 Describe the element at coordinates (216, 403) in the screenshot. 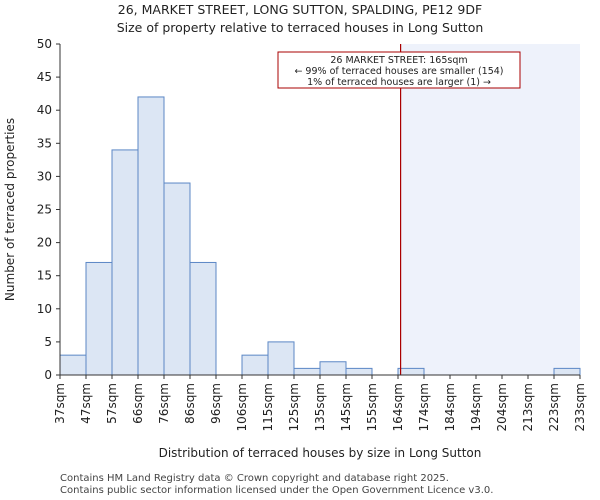

I see `x-tick-label: 96sqm` at that location.